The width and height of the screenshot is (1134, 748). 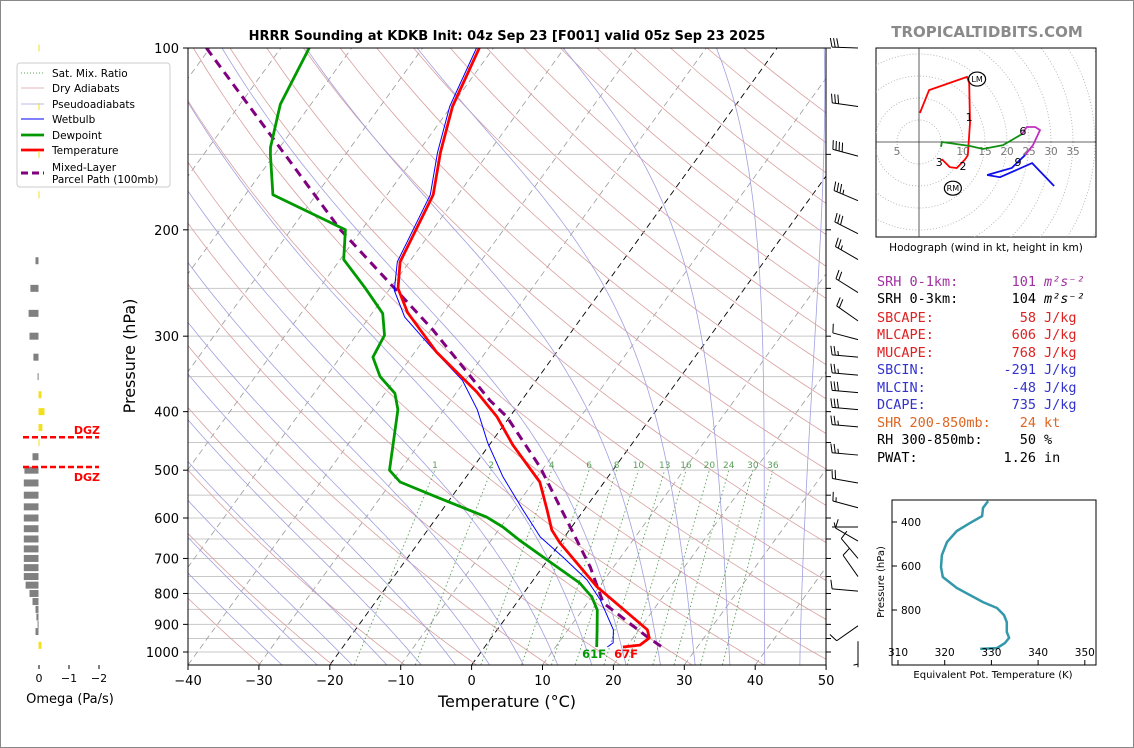 I want to click on hodograph-height-label: 6, so click(x=1022, y=131).